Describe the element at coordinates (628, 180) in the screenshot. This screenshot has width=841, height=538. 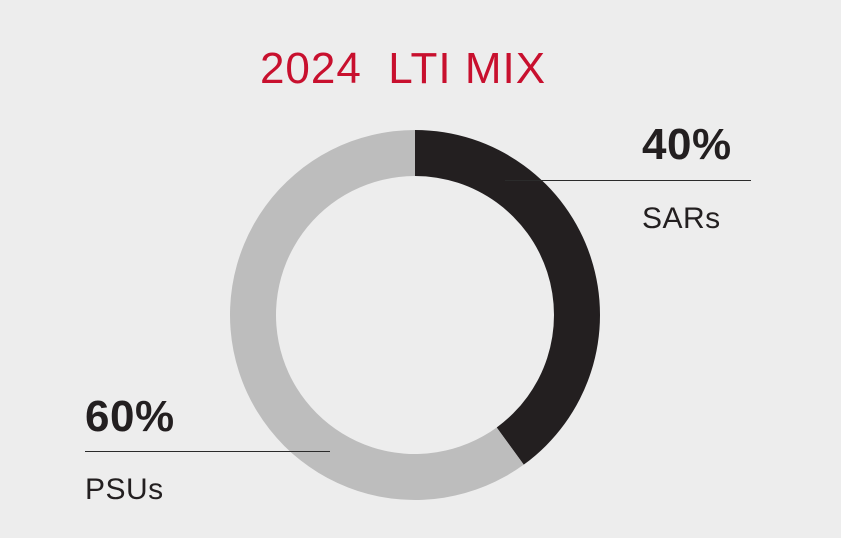
I see `sars-leader-line` at that location.